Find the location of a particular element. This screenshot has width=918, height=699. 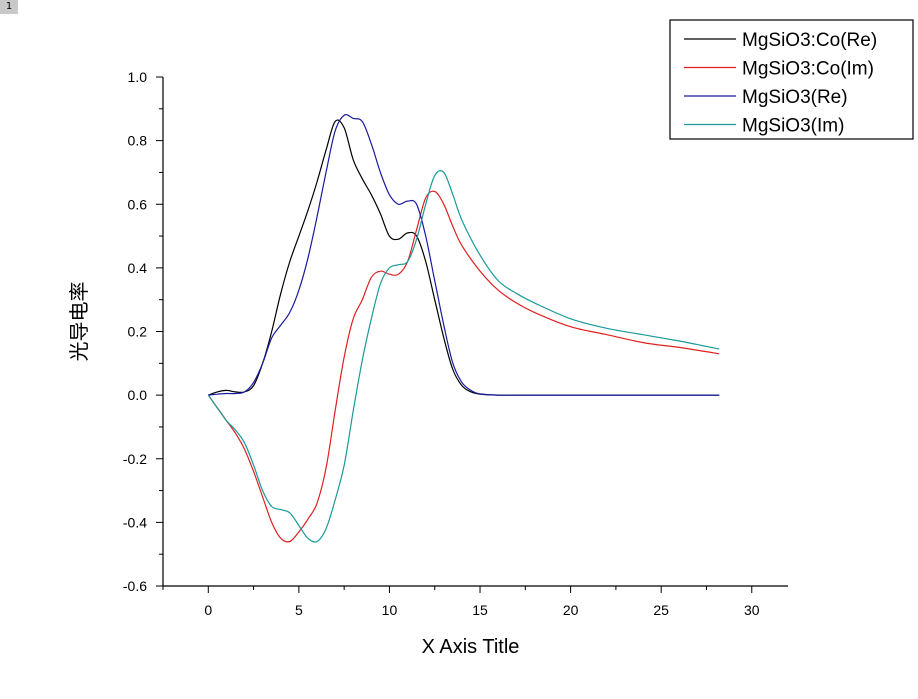

x-tick-label: 15 is located at coordinates (480, 610).